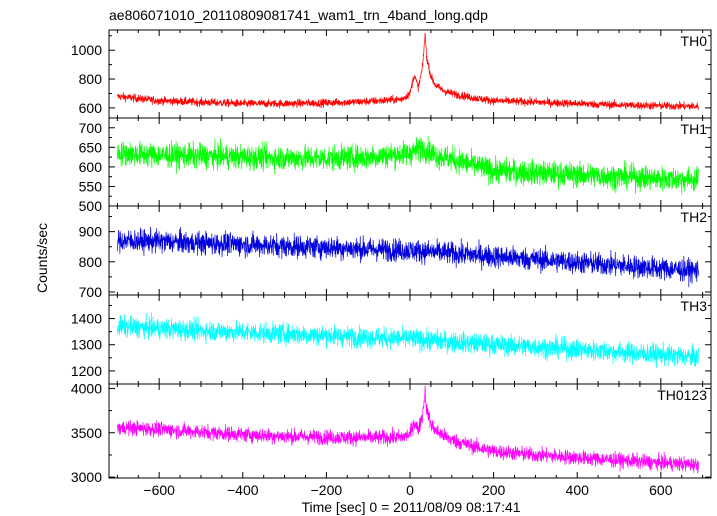 The width and height of the screenshot is (717, 516). I want to click on y-axis-label: Counts/sec, so click(42, 258).